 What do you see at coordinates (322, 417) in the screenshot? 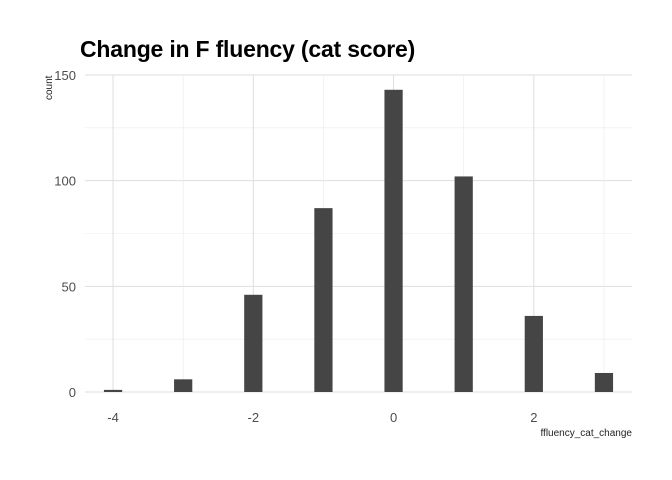
I see `x-tick-labels: -4 -2 0 2` at bounding box center [322, 417].